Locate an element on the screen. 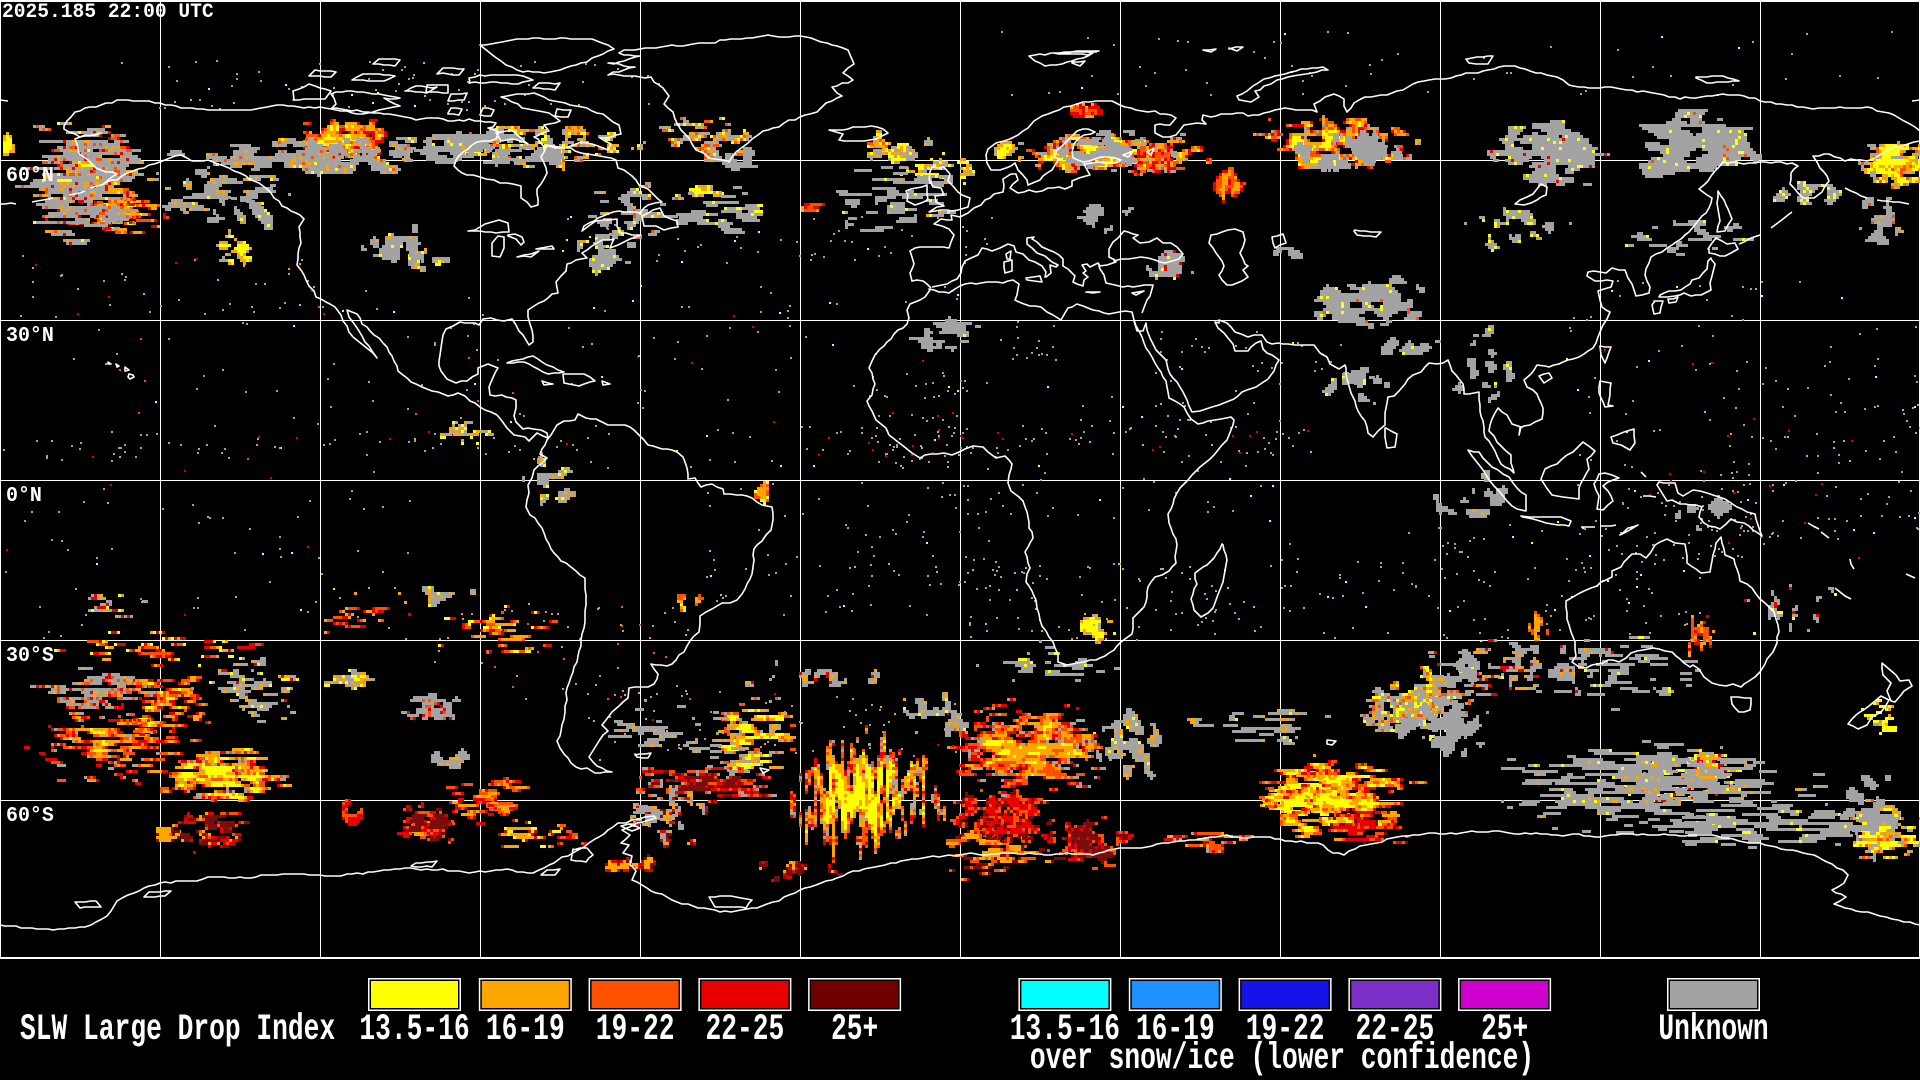 Image resolution: width=1920 pixels, height=1080 pixels. svg-text: 30°S is located at coordinates (30, 657).